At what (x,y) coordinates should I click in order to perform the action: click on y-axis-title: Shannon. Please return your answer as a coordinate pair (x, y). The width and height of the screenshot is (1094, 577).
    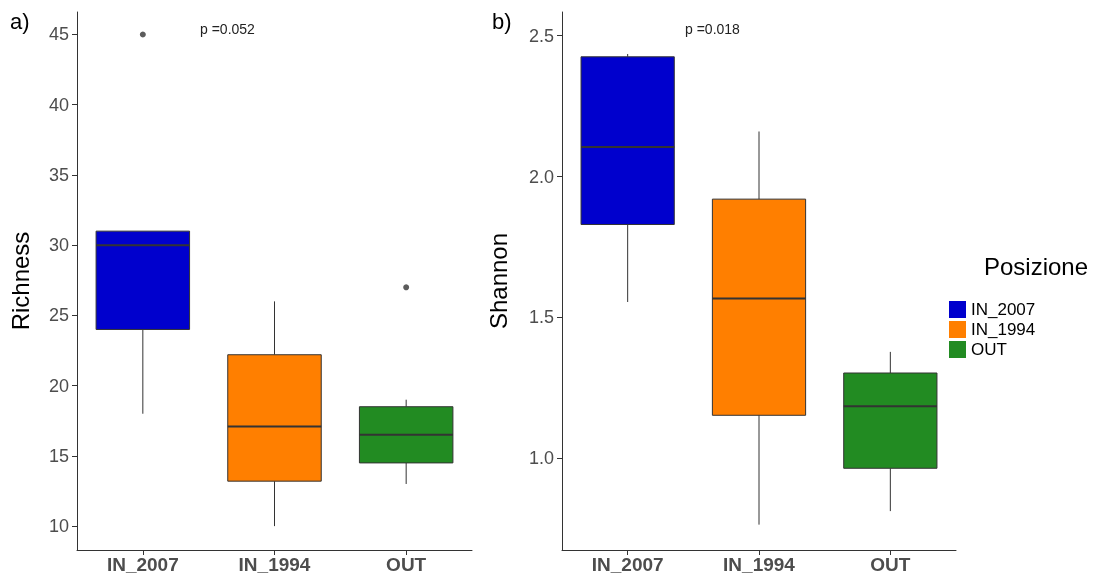
    Looking at the image, I should click on (498, 281).